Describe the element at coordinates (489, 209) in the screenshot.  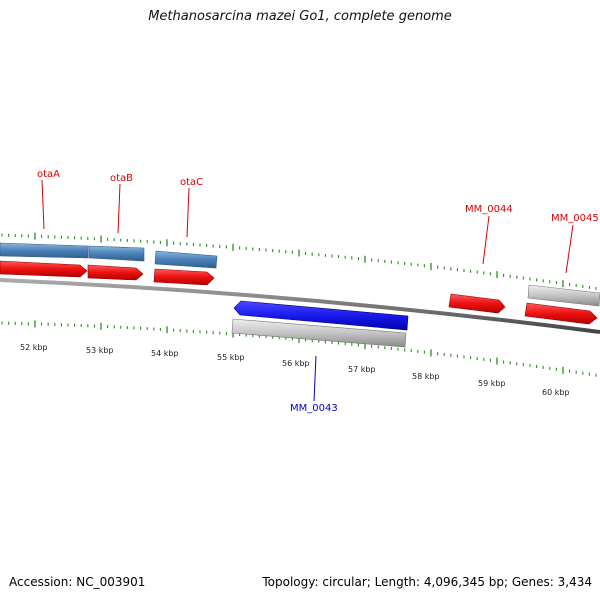
I see `label-MM_0044-text: MM_0044` at that location.